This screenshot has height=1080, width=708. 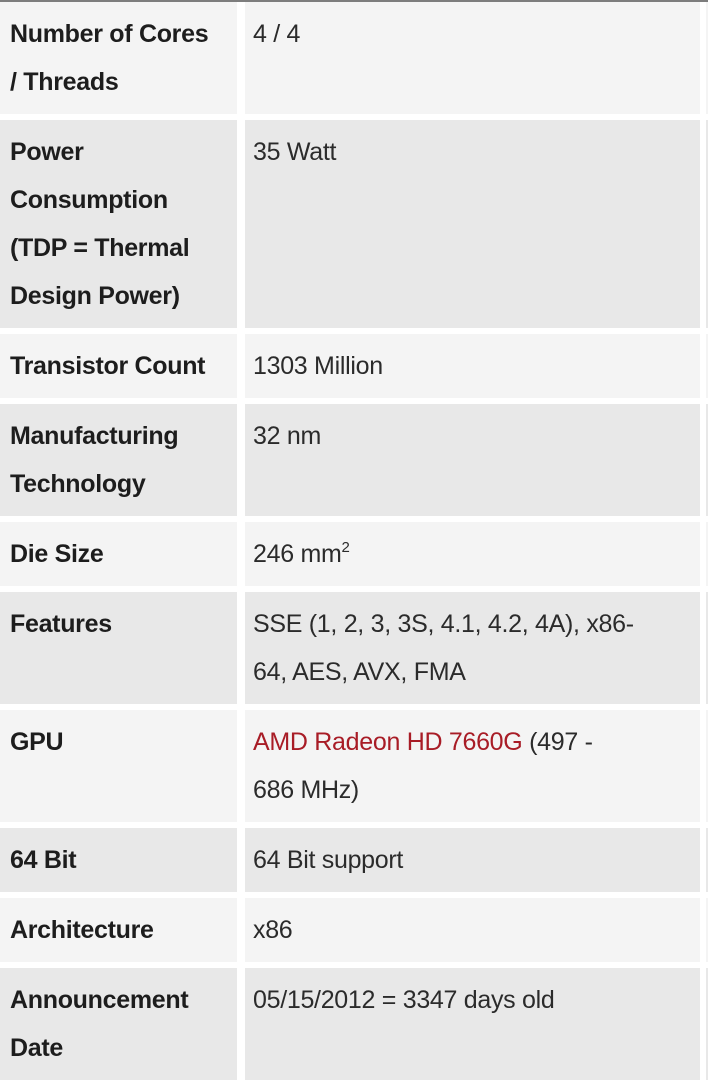 What do you see at coordinates (472, 460) in the screenshot?
I see `spec-value-manufacturing-technology: 32 nm` at bounding box center [472, 460].